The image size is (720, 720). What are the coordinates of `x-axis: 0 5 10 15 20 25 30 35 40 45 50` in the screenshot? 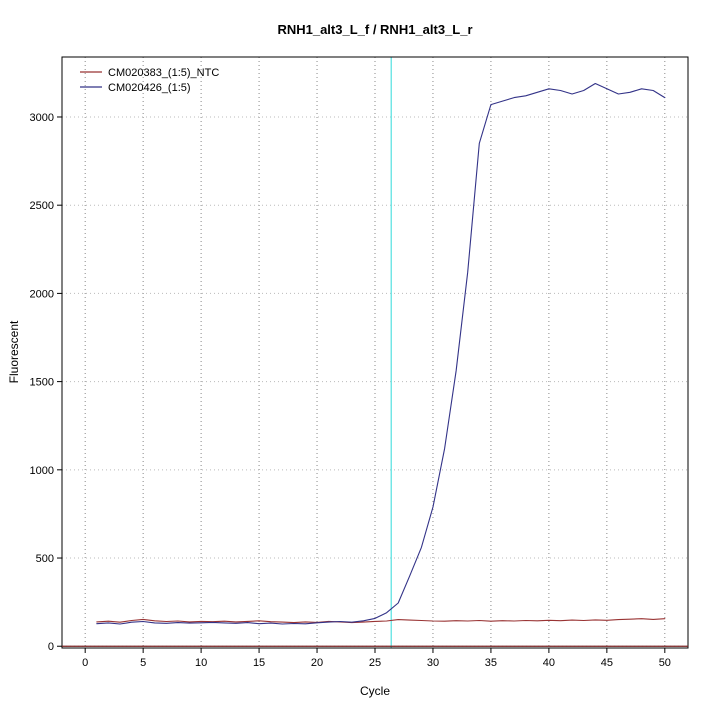 It's located at (376, 658).